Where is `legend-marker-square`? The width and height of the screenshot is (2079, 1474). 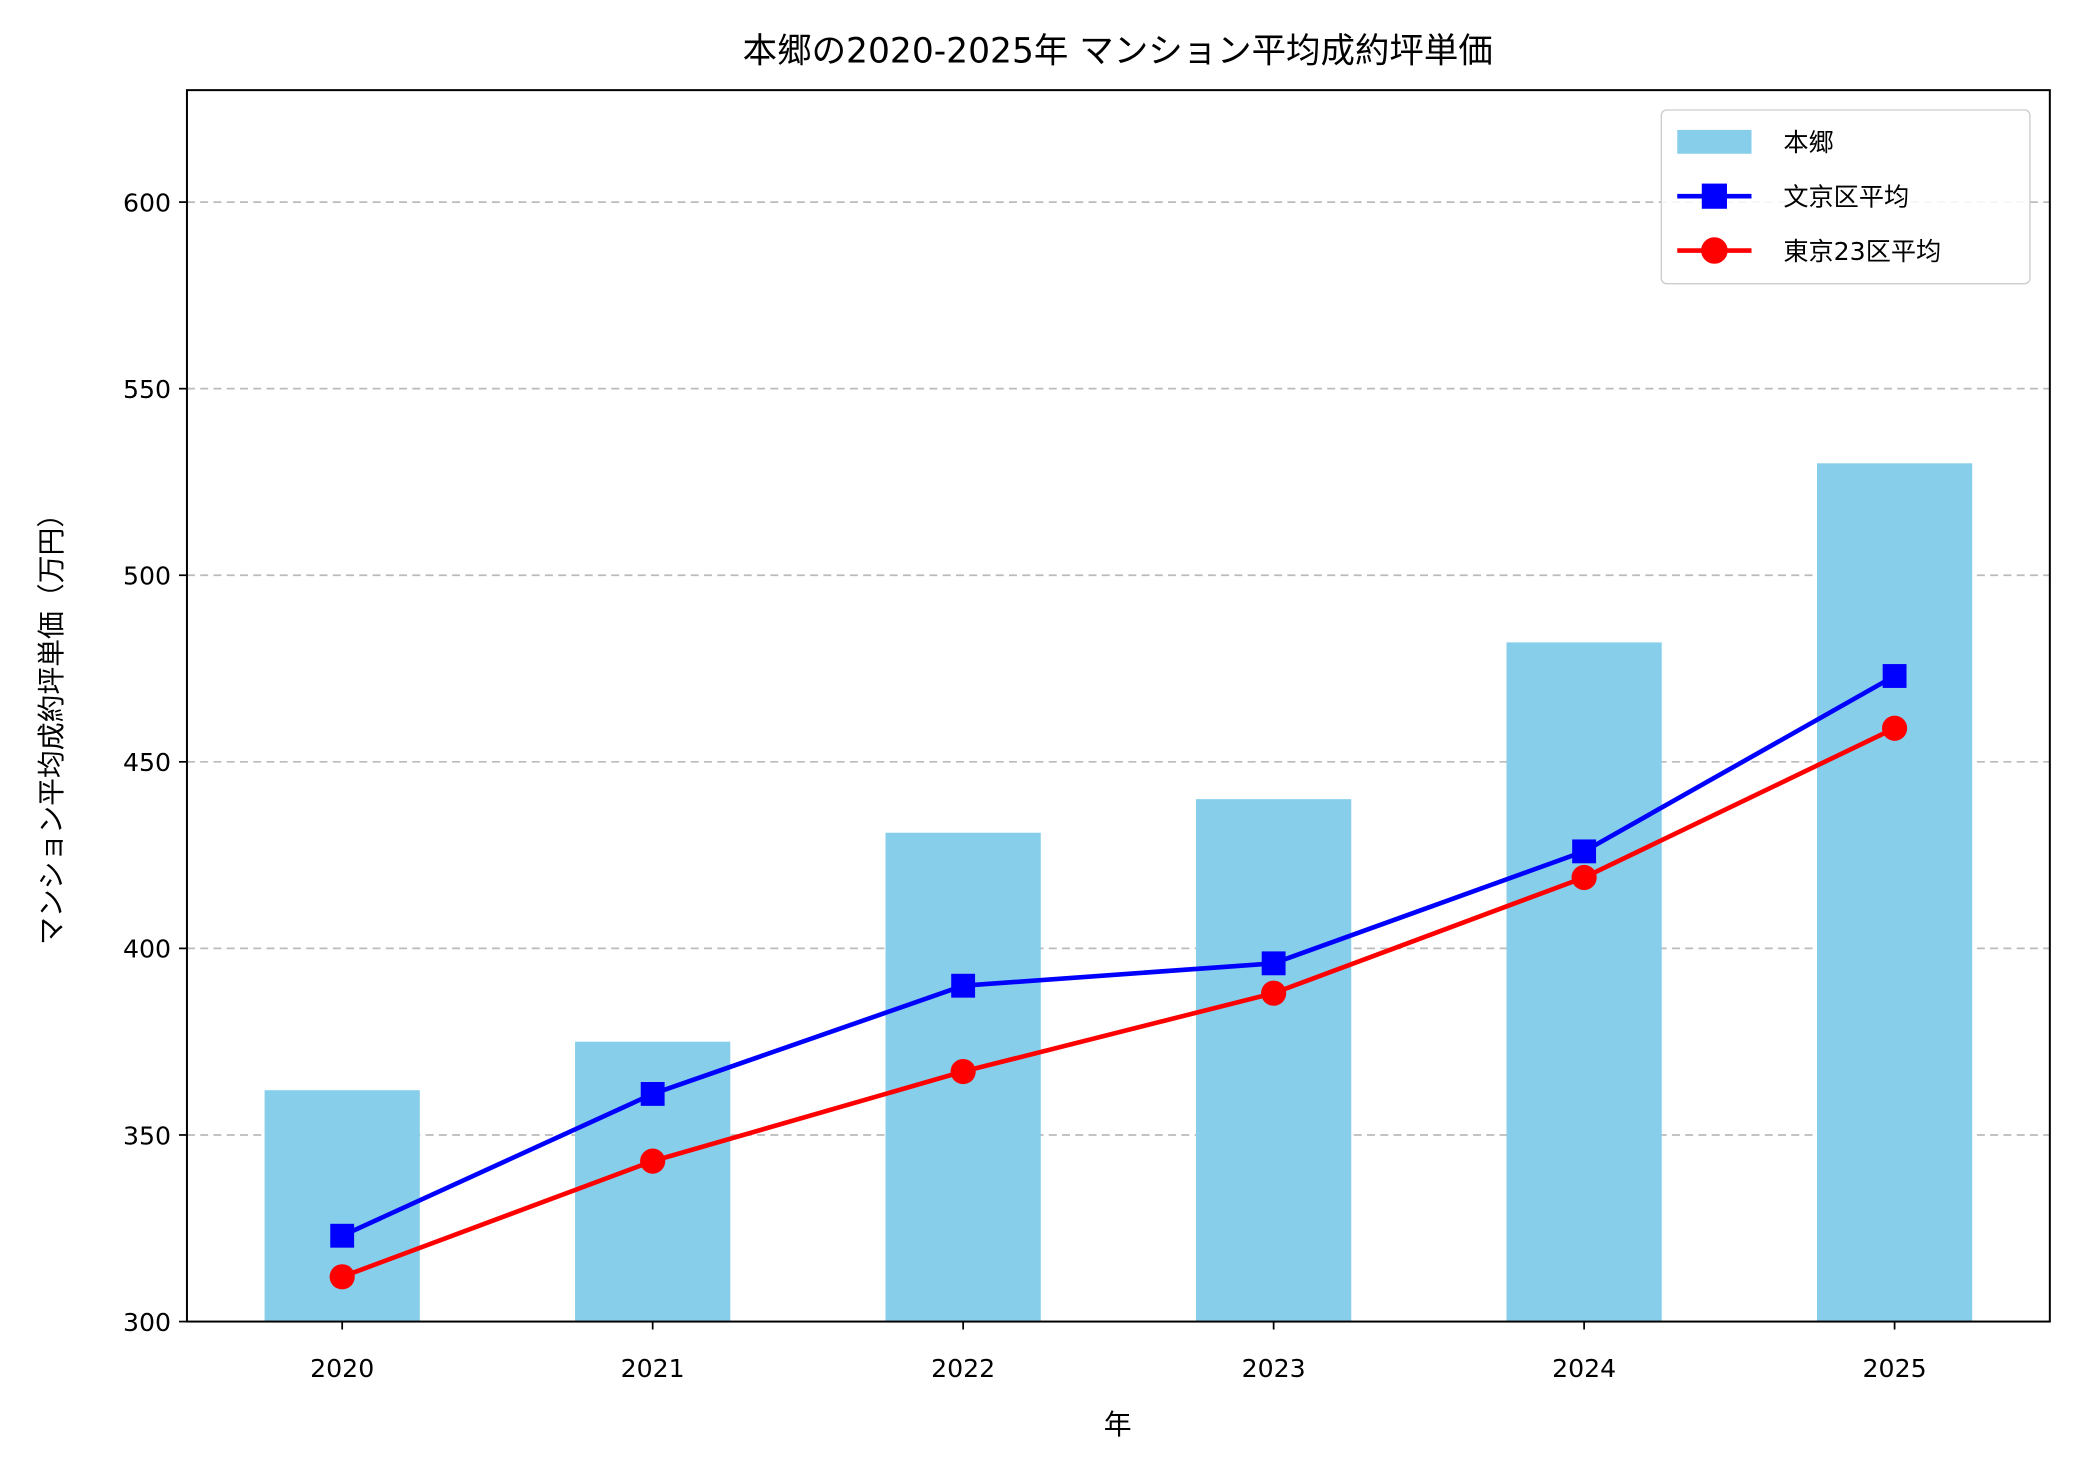
legend-marker-square is located at coordinates (1714, 196).